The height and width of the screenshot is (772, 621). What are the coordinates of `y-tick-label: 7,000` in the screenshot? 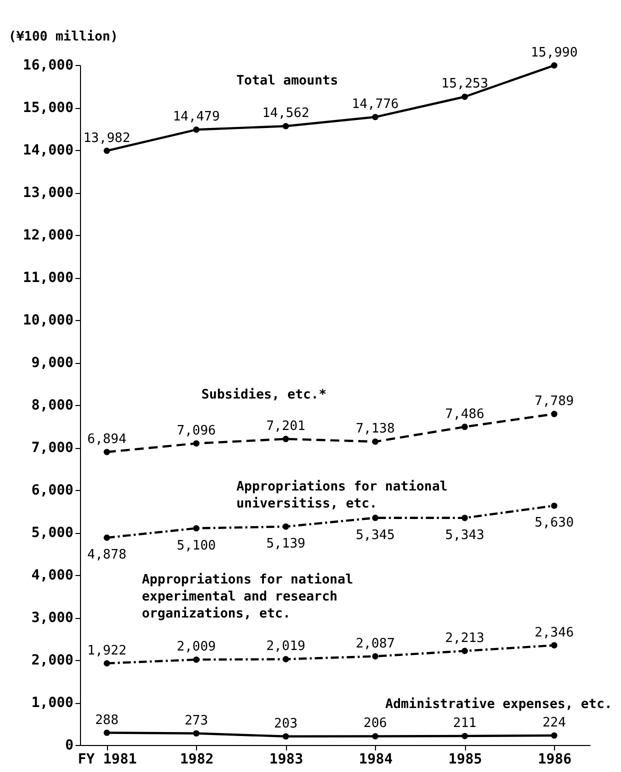 It's located at (52, 448).